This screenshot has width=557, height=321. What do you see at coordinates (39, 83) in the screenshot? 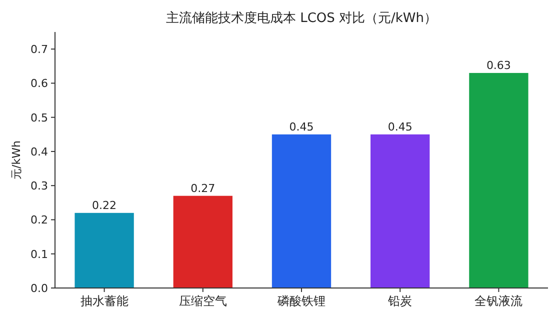
I see `ytick: 0.6` at bounding box center [39, 83].